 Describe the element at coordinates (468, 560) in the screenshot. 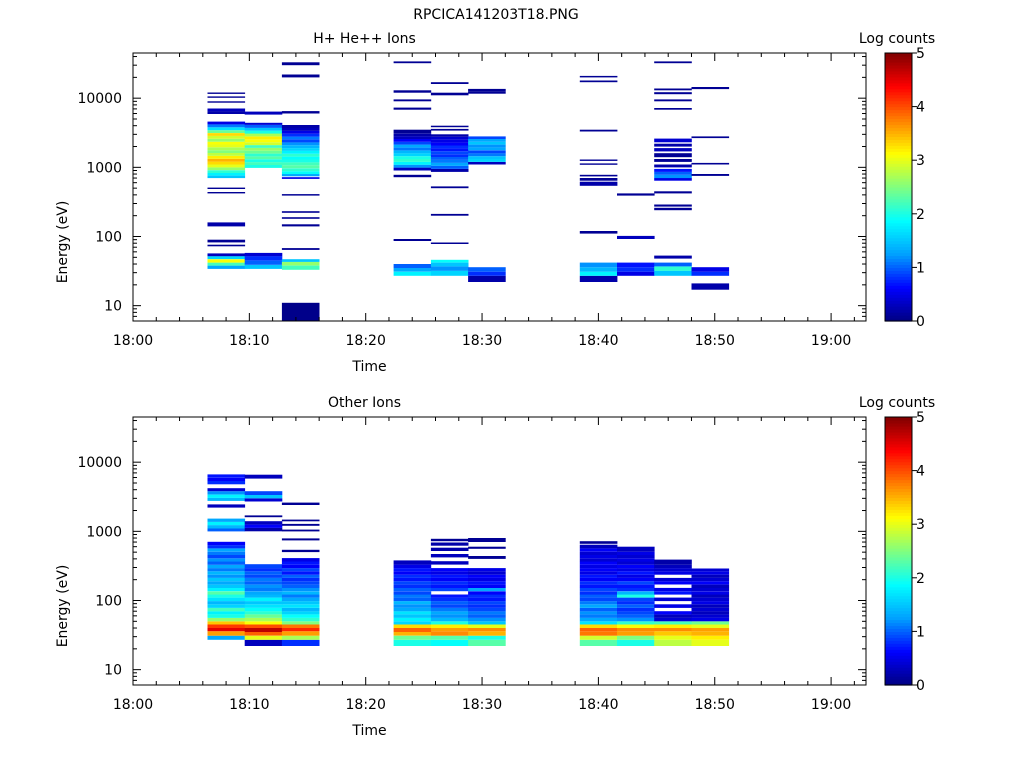

I see `heatmap-cells` at that location.